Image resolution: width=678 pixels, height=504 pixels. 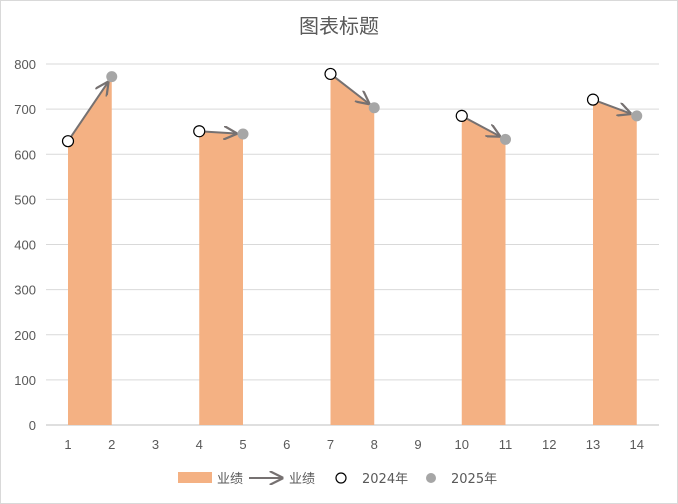 What do you see at coordinates (431, 478) in the screenshot?
I see `legend-swatch-2025` at bounding box center [431, 478].